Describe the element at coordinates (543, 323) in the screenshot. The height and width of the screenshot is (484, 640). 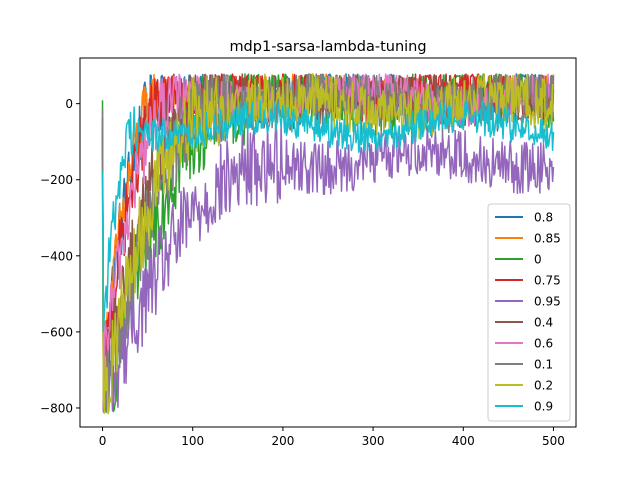
I see `legend-label: 0.4` at that location.